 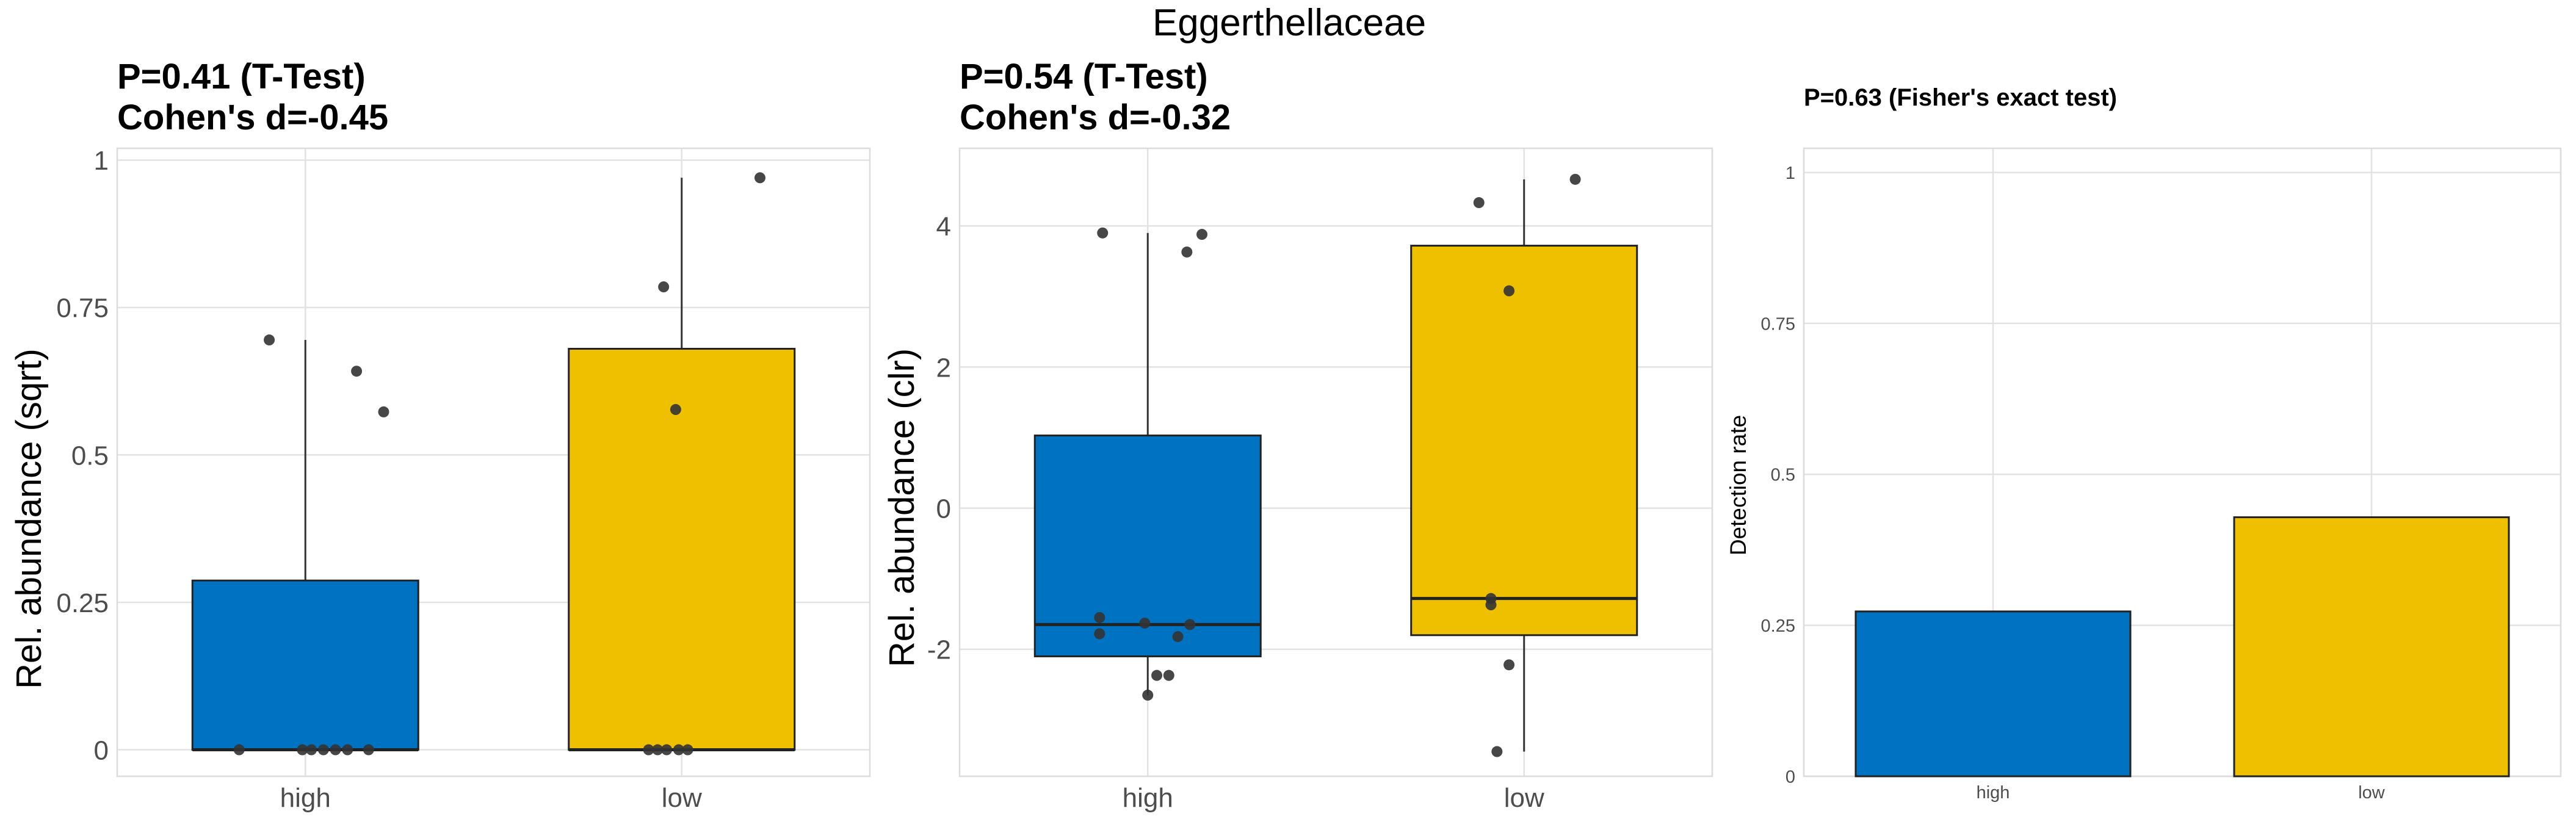 What do you see at coordinates (1738, 485) in the screenshot?
I see `panel3-y-axis-label: Detection rate` at bounding box center [1738, 485].